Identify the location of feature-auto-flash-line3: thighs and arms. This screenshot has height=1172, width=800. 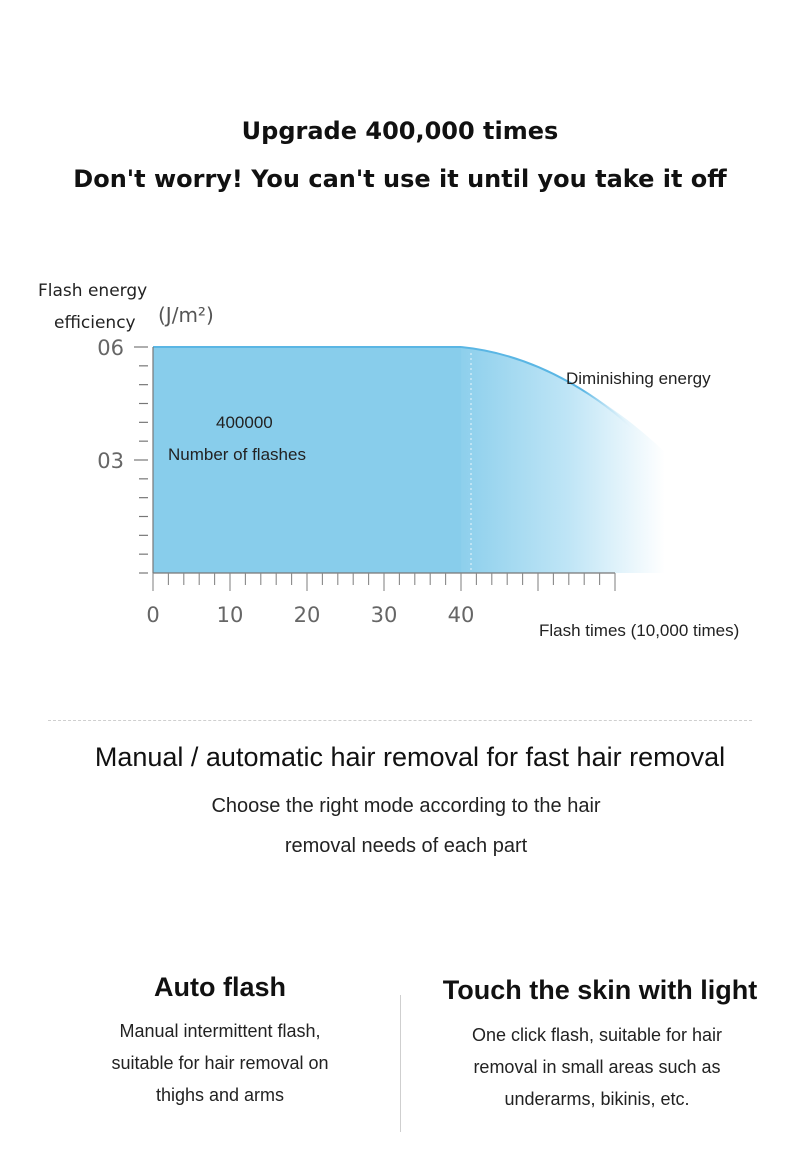
(220, 1095).